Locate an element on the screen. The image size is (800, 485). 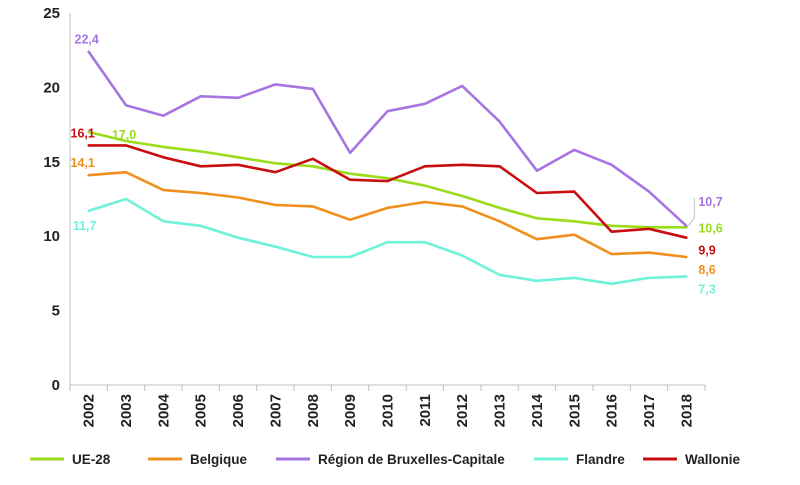
data-label: 16,1 is located at coordinates (83, 133).